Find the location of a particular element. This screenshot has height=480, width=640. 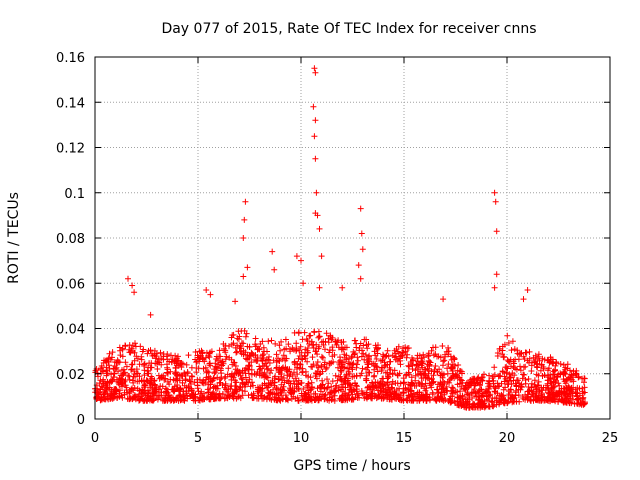

x-tick-label: 0 is located at coordinates (95, 438).